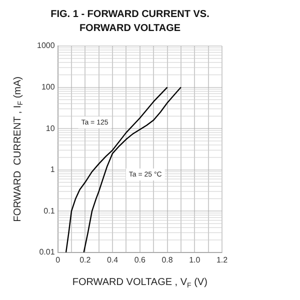 This screenshot has width=300, height=300. I want to click on y-tick-label: 0.01, so click(47, 252).